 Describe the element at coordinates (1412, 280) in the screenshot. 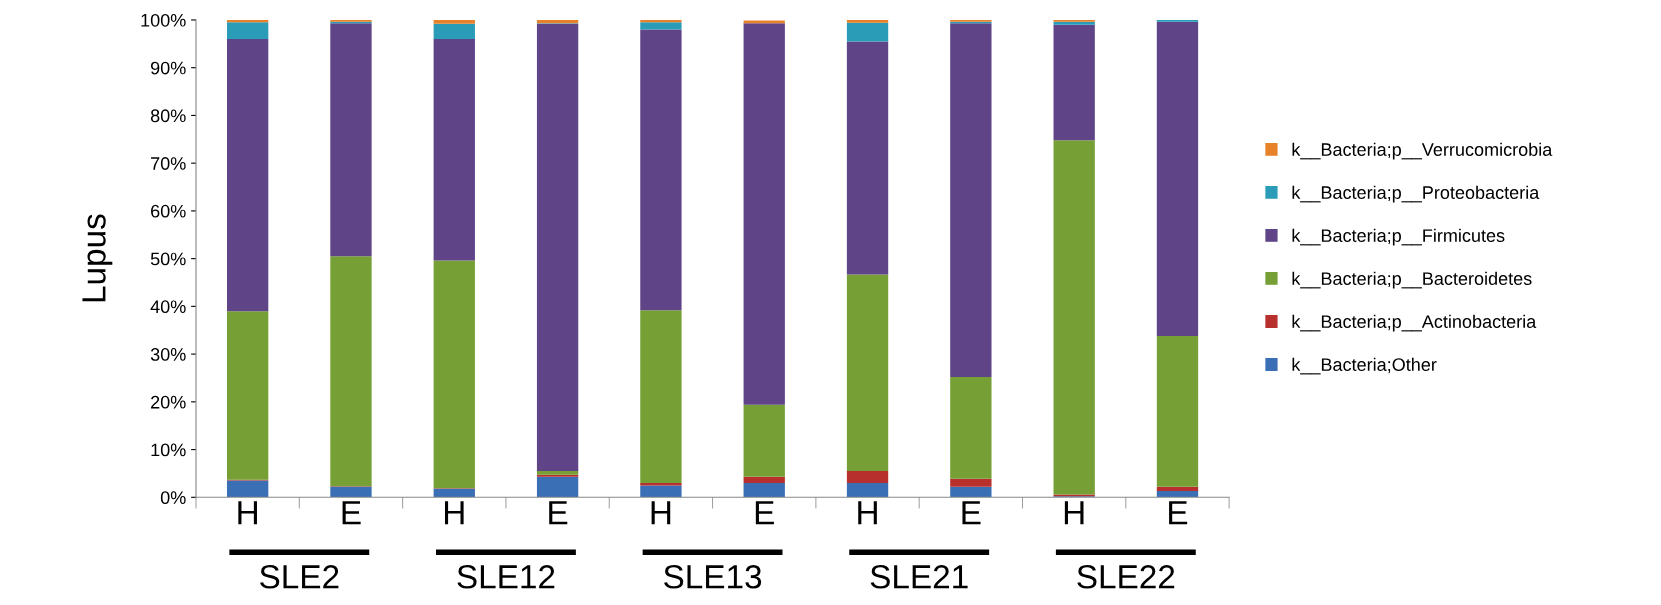

I see `legend-label: k__Bacteria;p__Bacteroidetes` at that location.